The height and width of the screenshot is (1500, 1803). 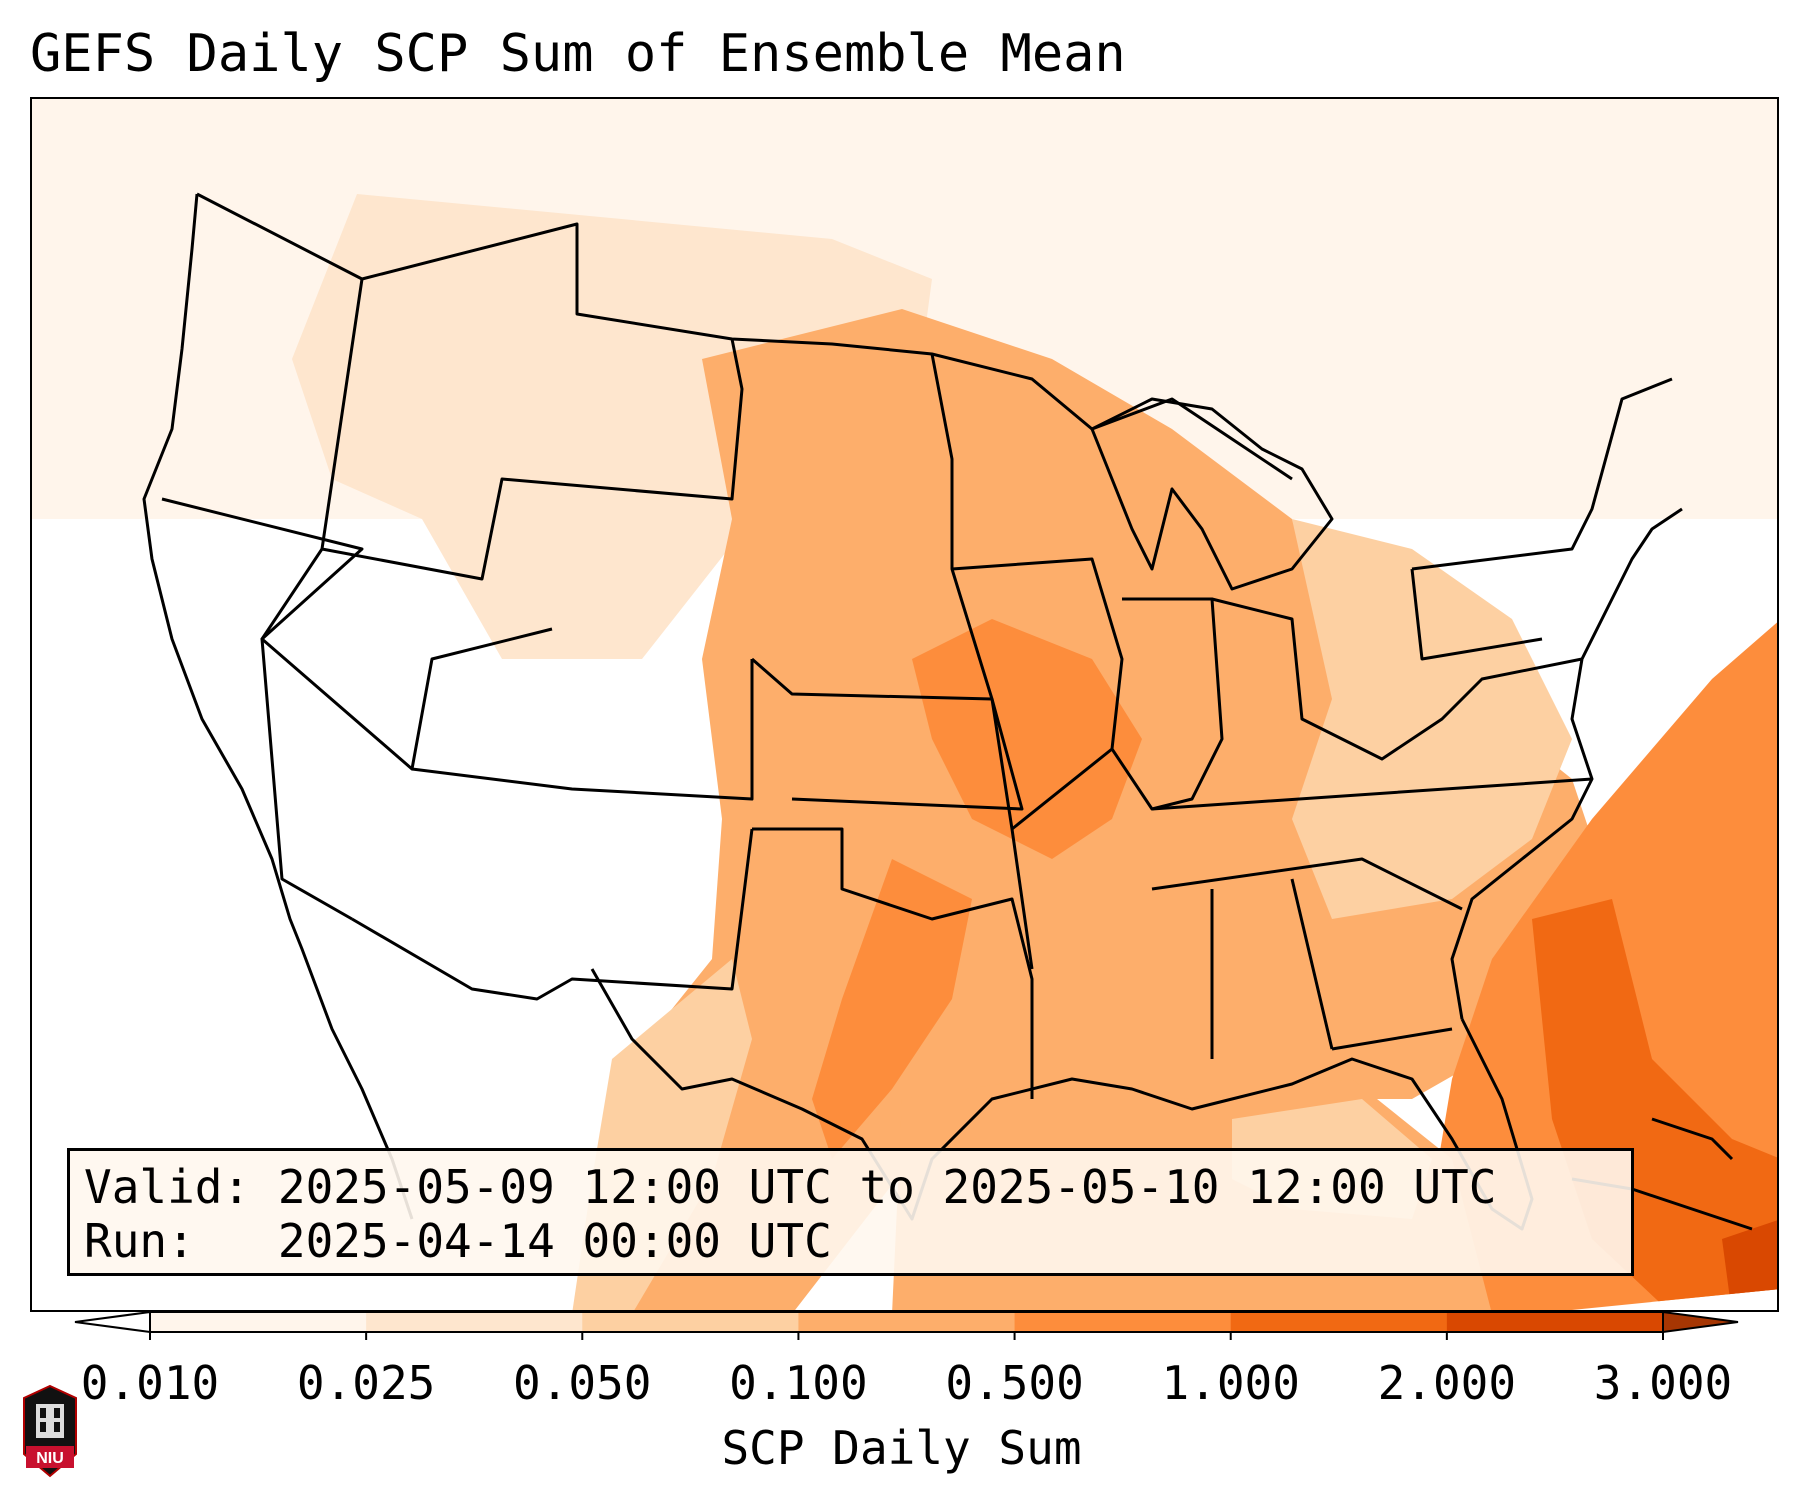 I want to click on scp-field-east-light, so click(x=1432, y=719).